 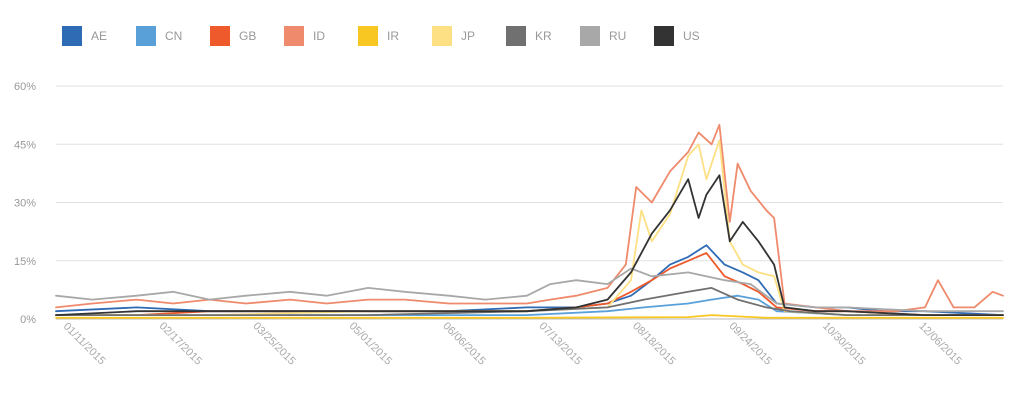 I want to click on legend-item-jp: JP, so click(x=453, y=36).